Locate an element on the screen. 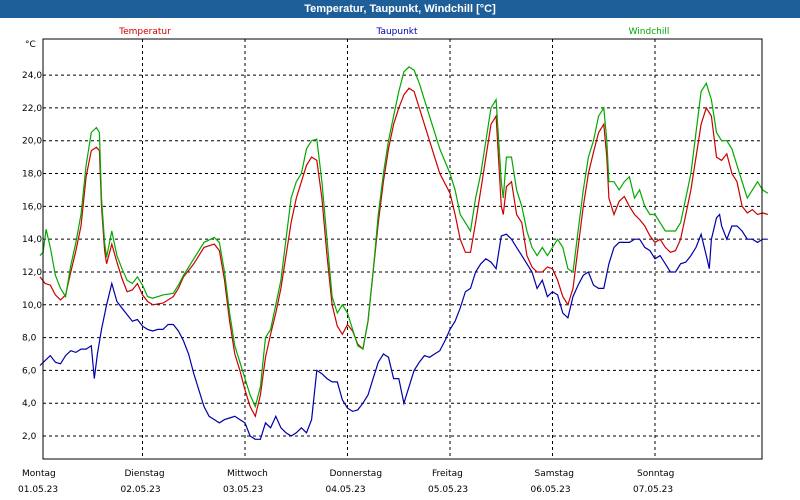 This screenshot has height=500, width=800. x-tick-date-label: 02.05.23 is located at coordinates (141, 490).